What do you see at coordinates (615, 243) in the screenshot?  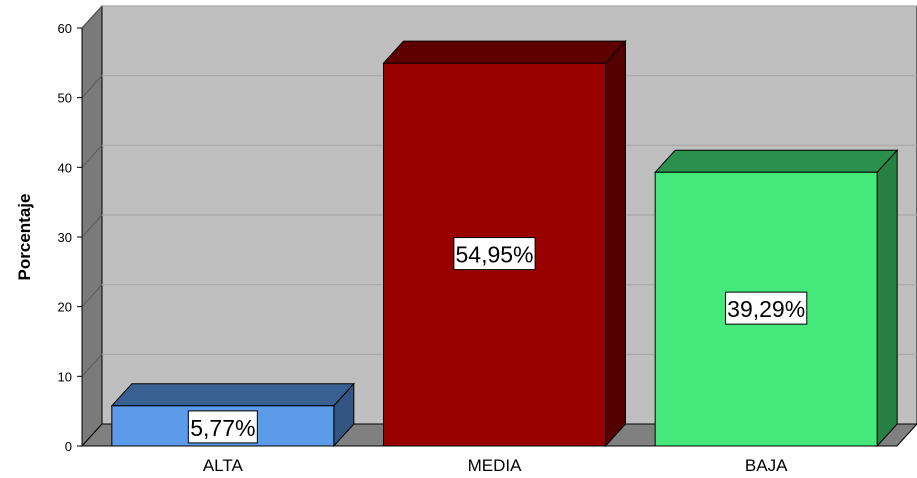 I see `bar-side-media` at bounding box center [615, 243].